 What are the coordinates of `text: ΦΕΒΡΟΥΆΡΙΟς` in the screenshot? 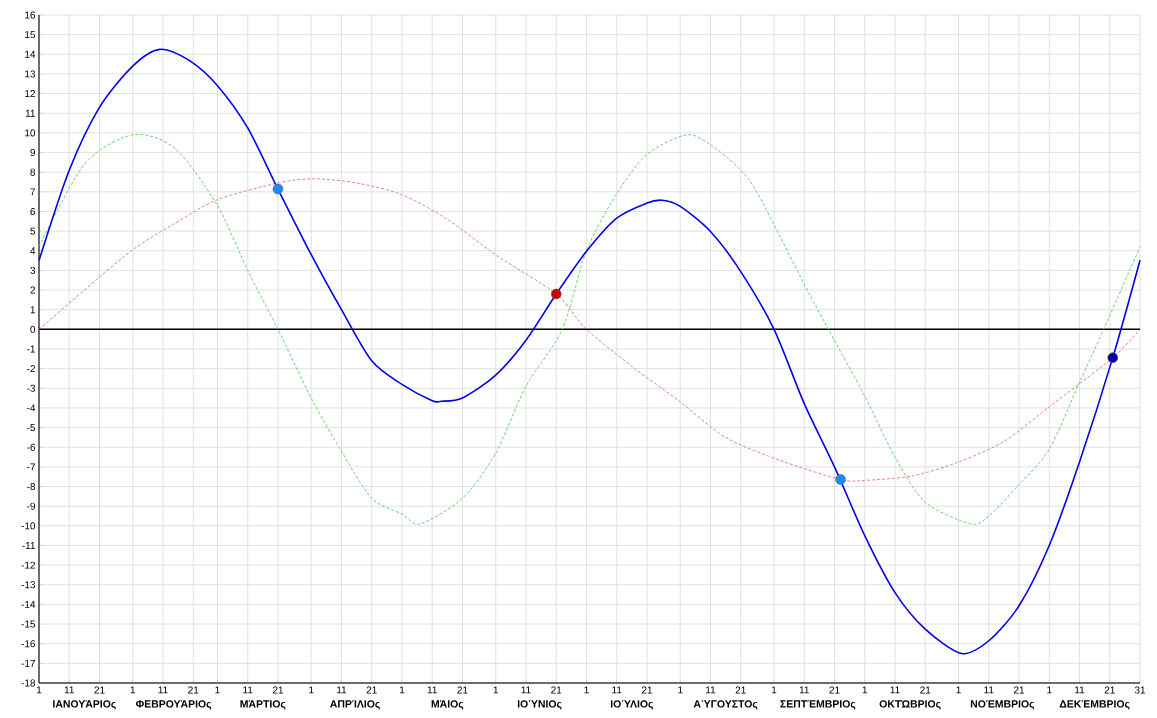 It's located at (173, 705).